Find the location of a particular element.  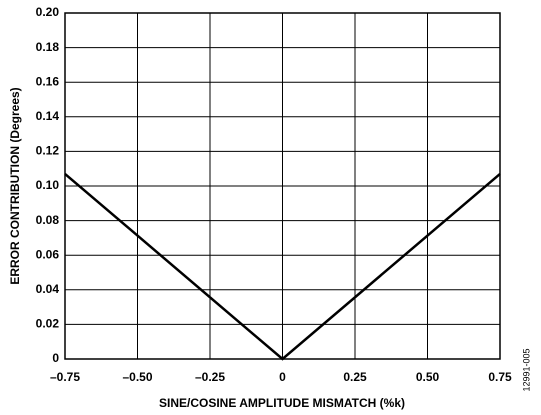

x-tick-label: 0.75 is located at coordinates (500, 377).